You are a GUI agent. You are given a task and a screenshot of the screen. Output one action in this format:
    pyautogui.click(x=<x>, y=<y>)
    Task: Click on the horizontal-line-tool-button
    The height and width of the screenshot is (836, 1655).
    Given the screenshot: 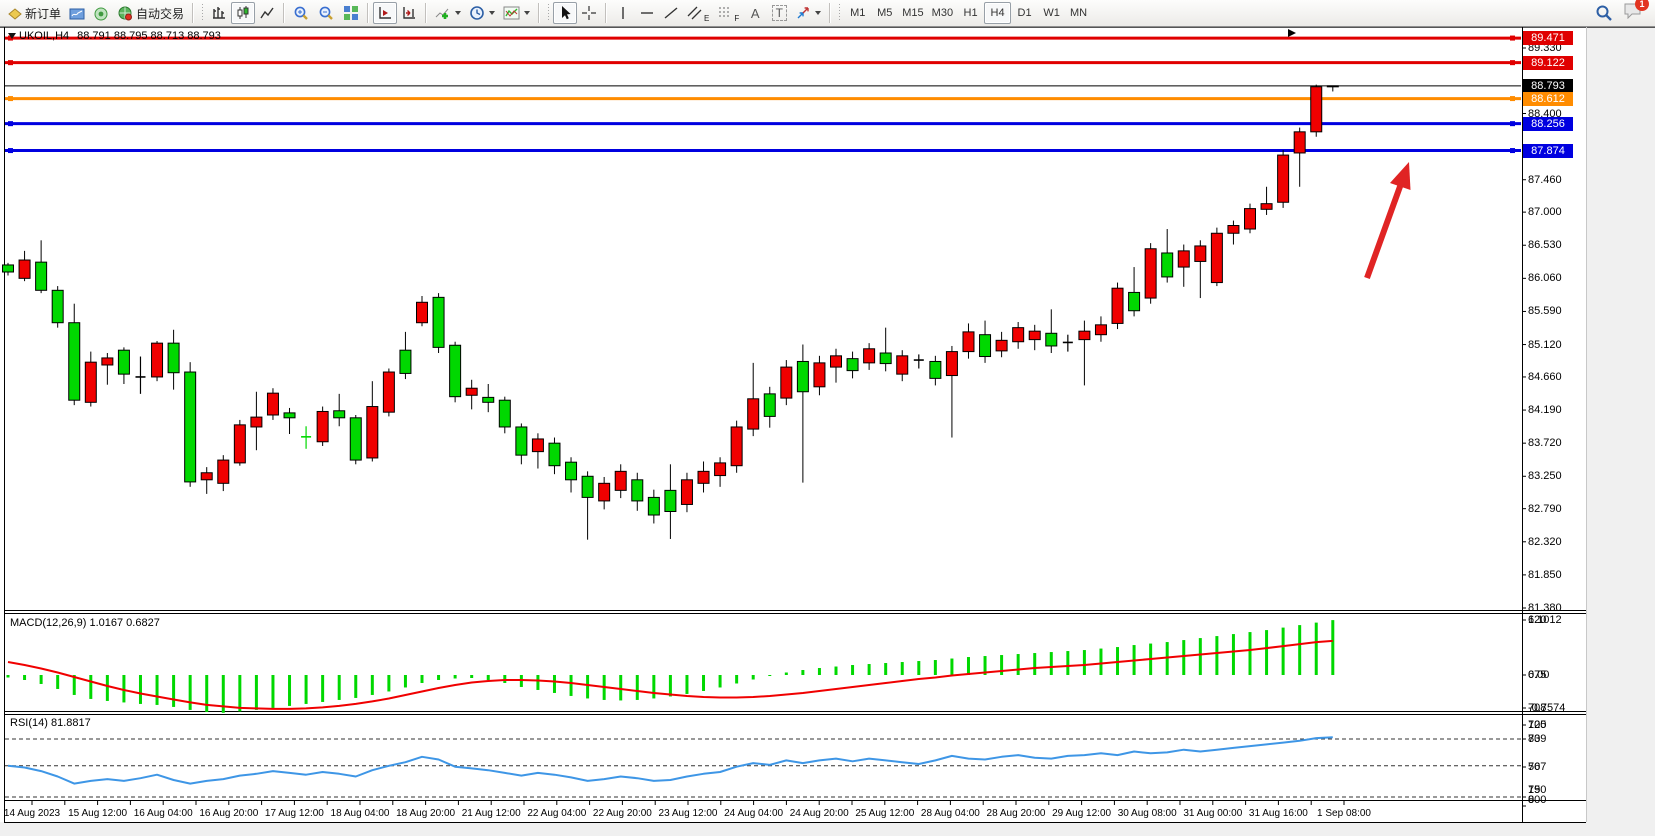 What is the action you would take?
    pyautogui.click(x=647, y=13)
    